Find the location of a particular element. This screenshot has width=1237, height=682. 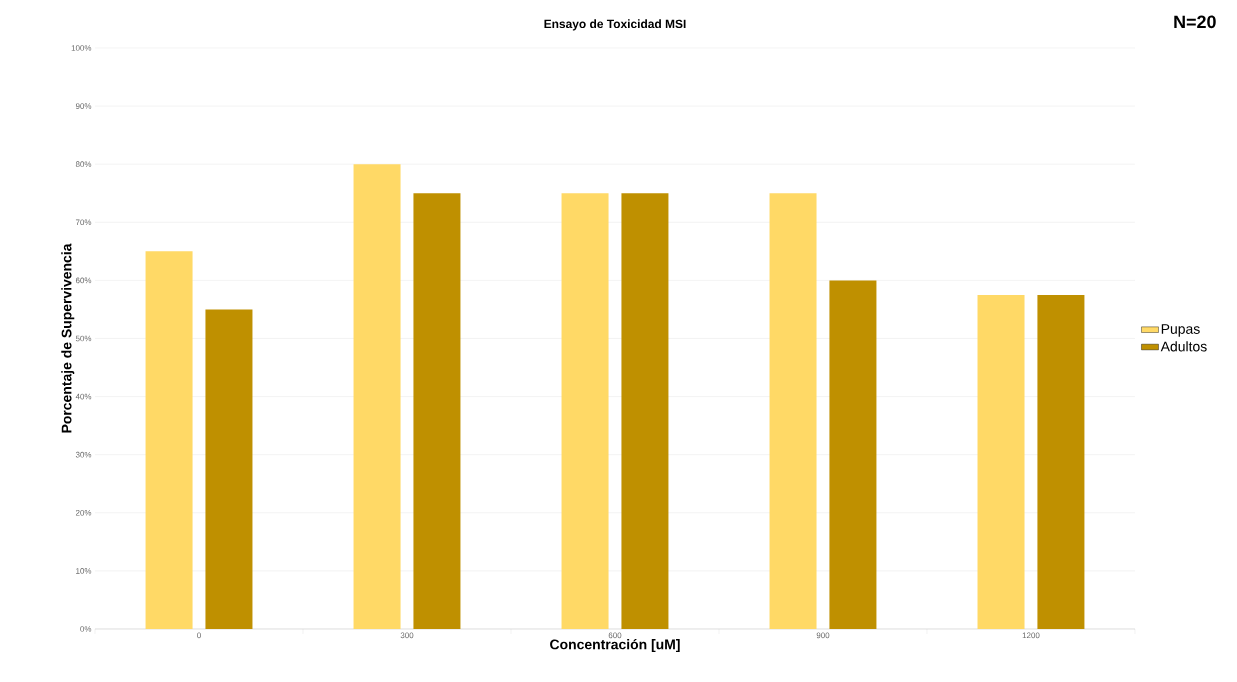

text: N=20 is located at coordinates (1195, 22).